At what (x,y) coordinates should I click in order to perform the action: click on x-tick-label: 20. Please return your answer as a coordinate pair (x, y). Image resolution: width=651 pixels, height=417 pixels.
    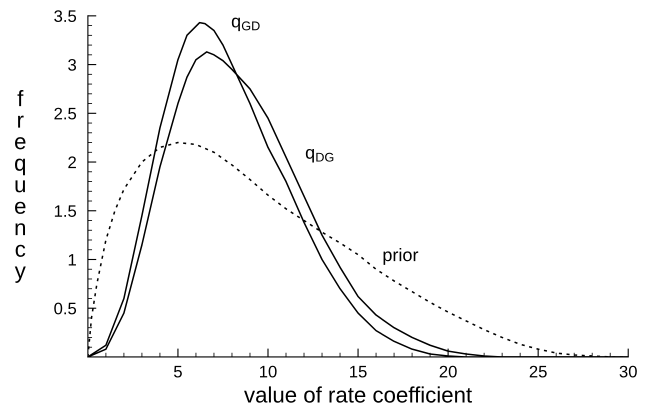
    Looking at the image, I should click on (448, 372).